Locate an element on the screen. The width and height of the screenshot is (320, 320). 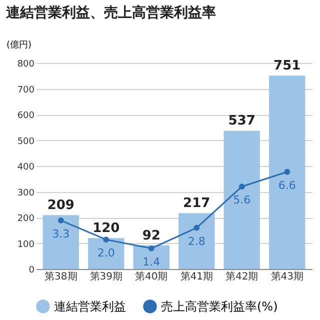
legend-label: 売上高営業利益率(%) is located at coordinates (219, 306).